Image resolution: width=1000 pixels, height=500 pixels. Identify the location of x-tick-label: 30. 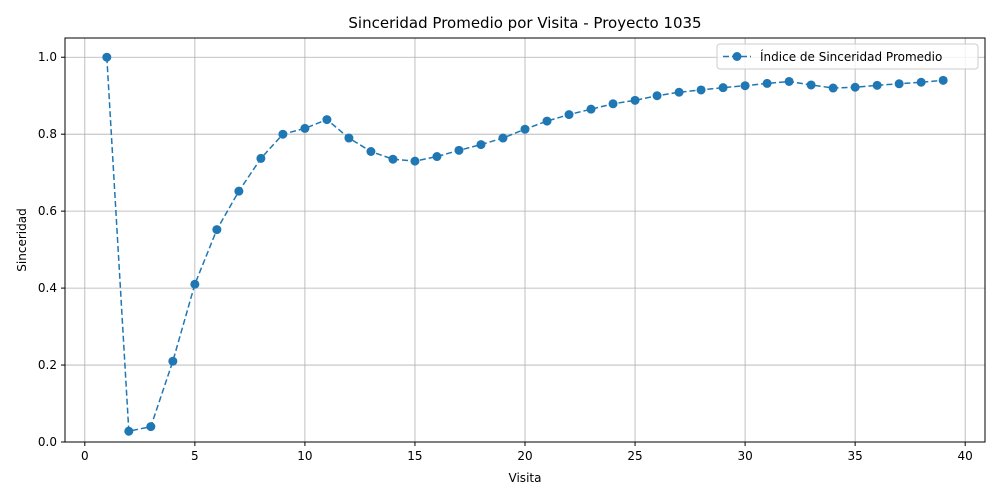
(744, 456).